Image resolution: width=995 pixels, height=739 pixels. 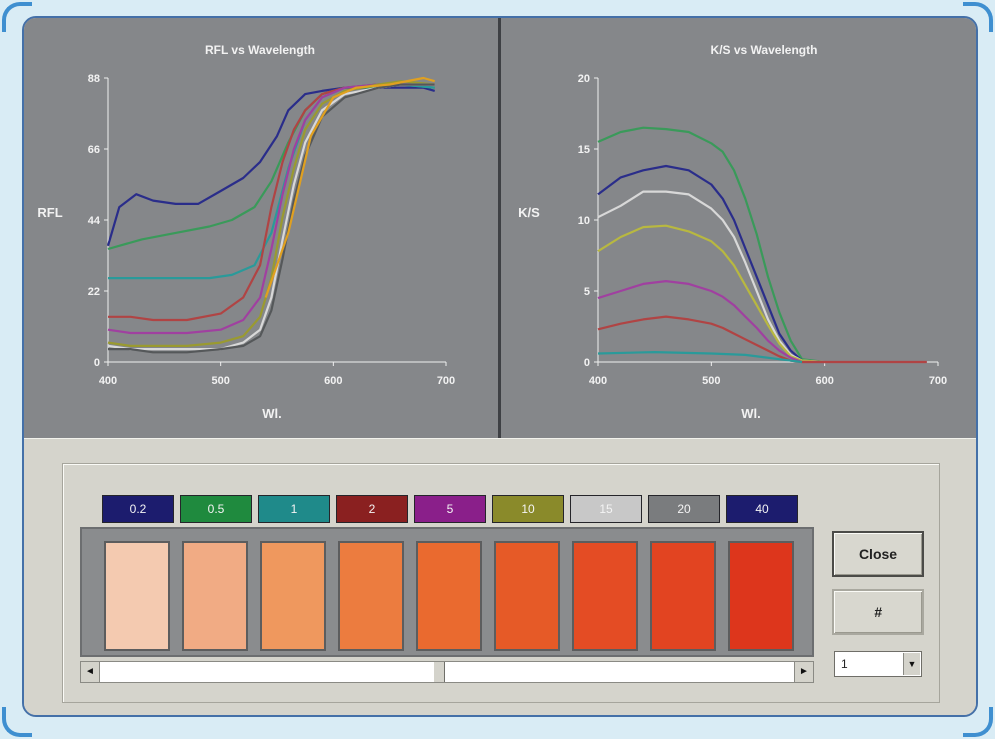 What do you see at coordinates (911, 664) in the screenshot?
I see `chevron-down-icon: ▼` at bounding box center [911, 664].